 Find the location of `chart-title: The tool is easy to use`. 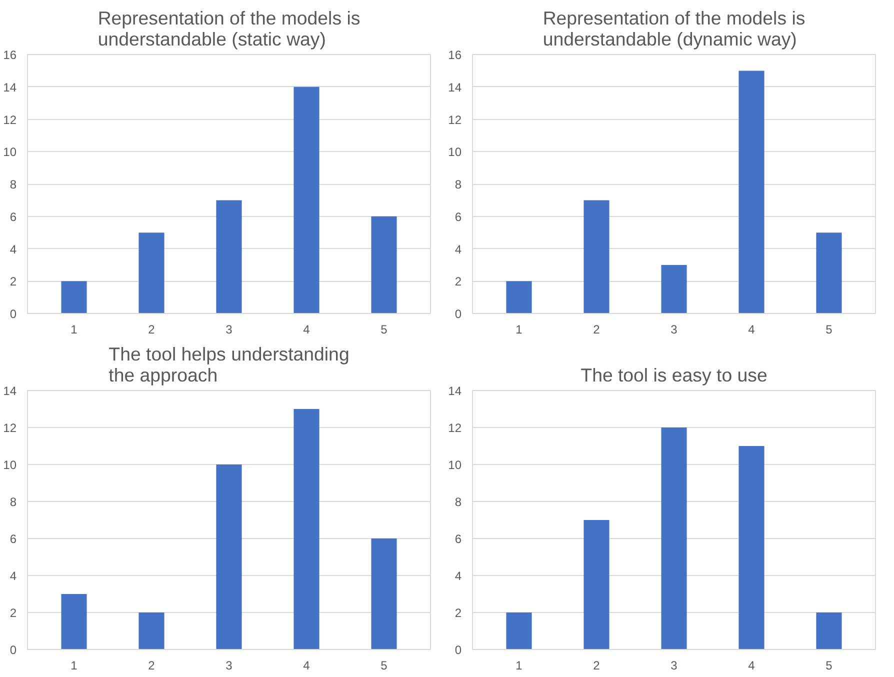

chart-title: The tool is easy to use is located at coordinates (674, 375).